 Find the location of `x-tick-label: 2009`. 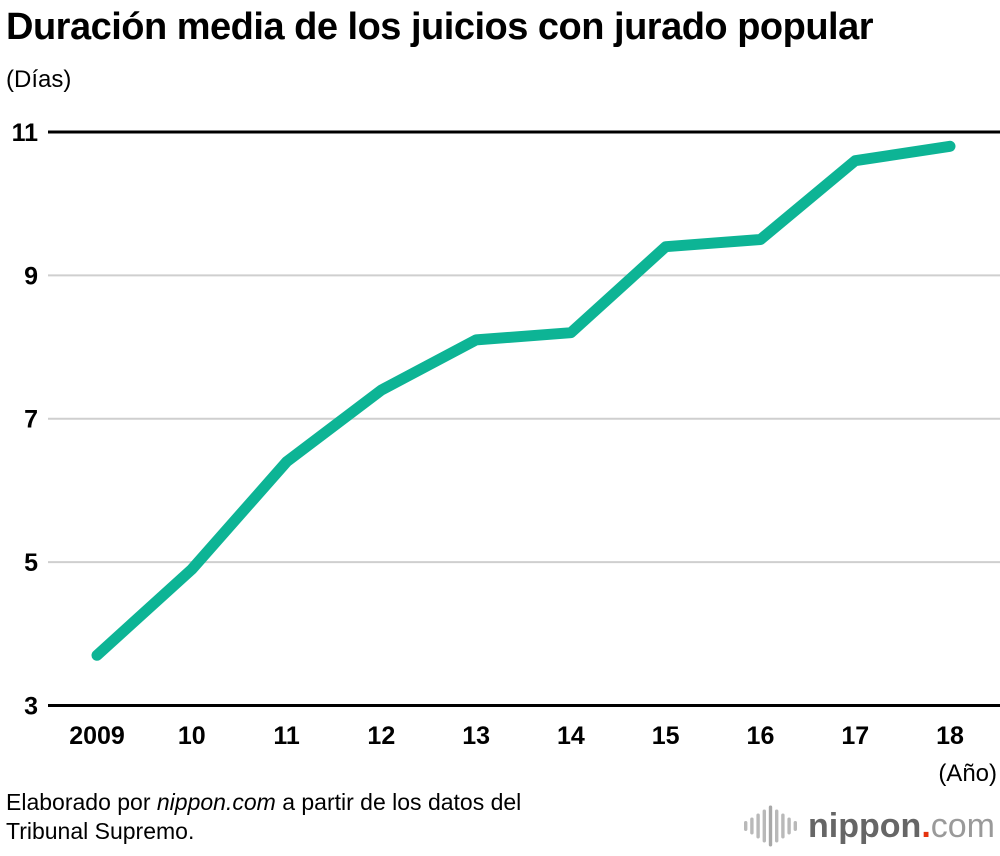

x-tick-label: 2009 is located at coordinates (97, 736).